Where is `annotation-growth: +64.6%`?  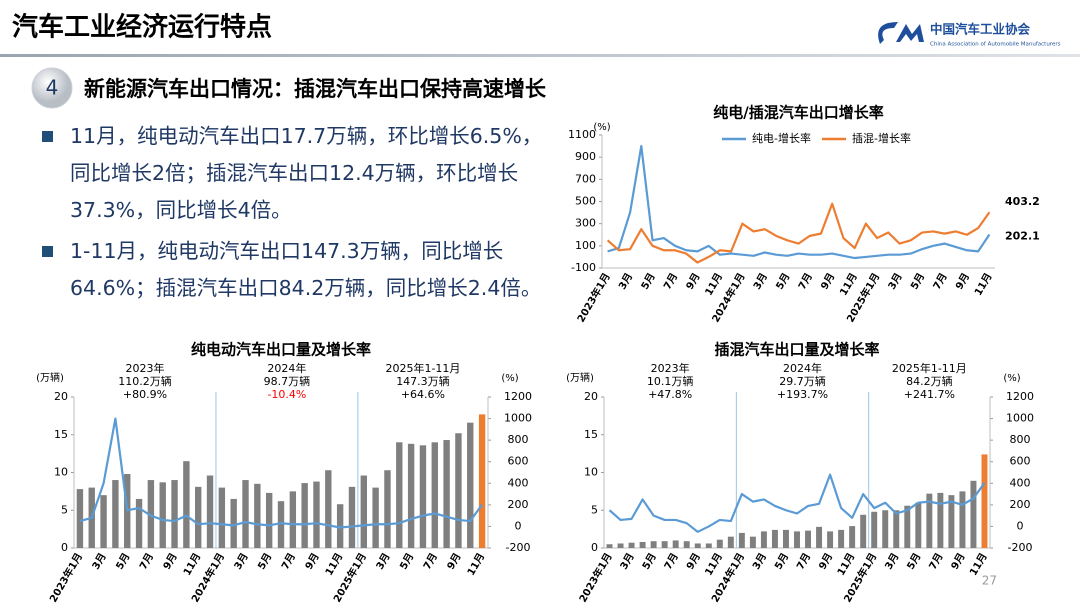 annotation-growth: +64.6% is located at coordinates (423, 394).